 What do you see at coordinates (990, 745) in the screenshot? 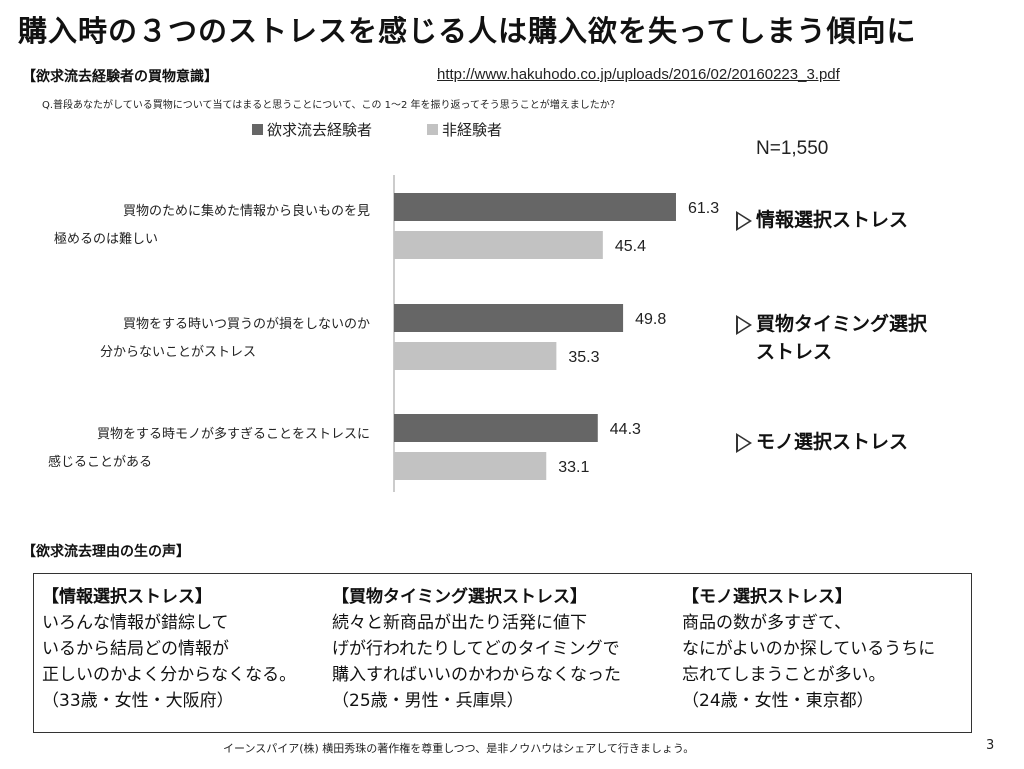
I see `page-number: 3` at bounding box center [990, 745].